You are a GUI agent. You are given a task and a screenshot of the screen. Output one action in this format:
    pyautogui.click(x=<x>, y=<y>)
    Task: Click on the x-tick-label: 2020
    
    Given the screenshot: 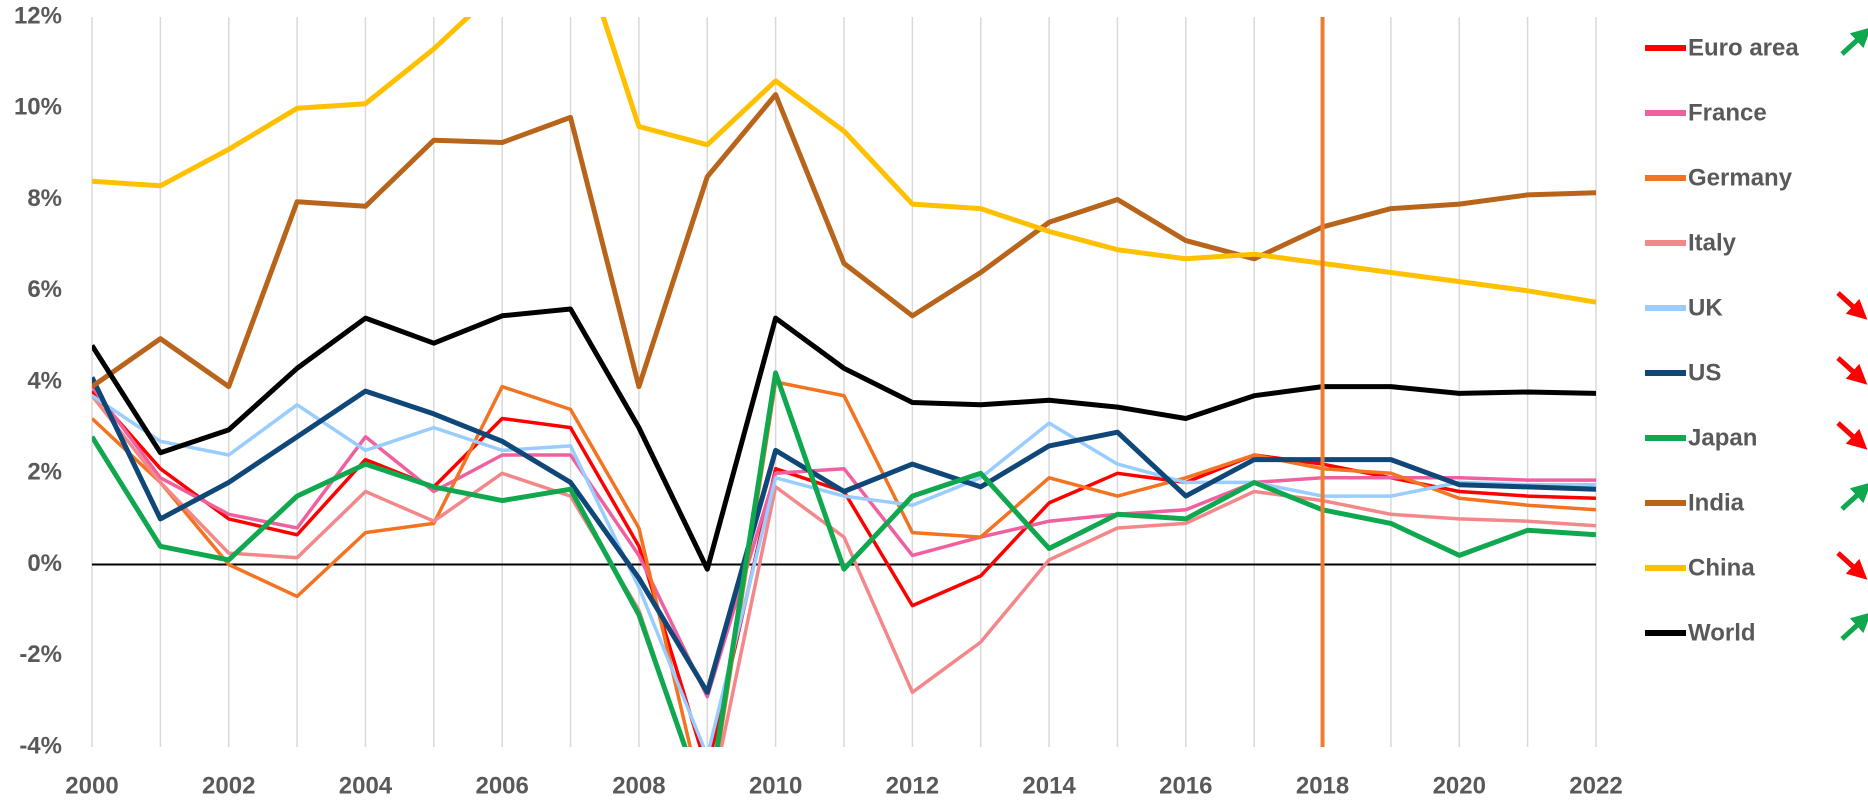 What is the action you would take?
    pyautogui.click(x=1459, y=785)
    